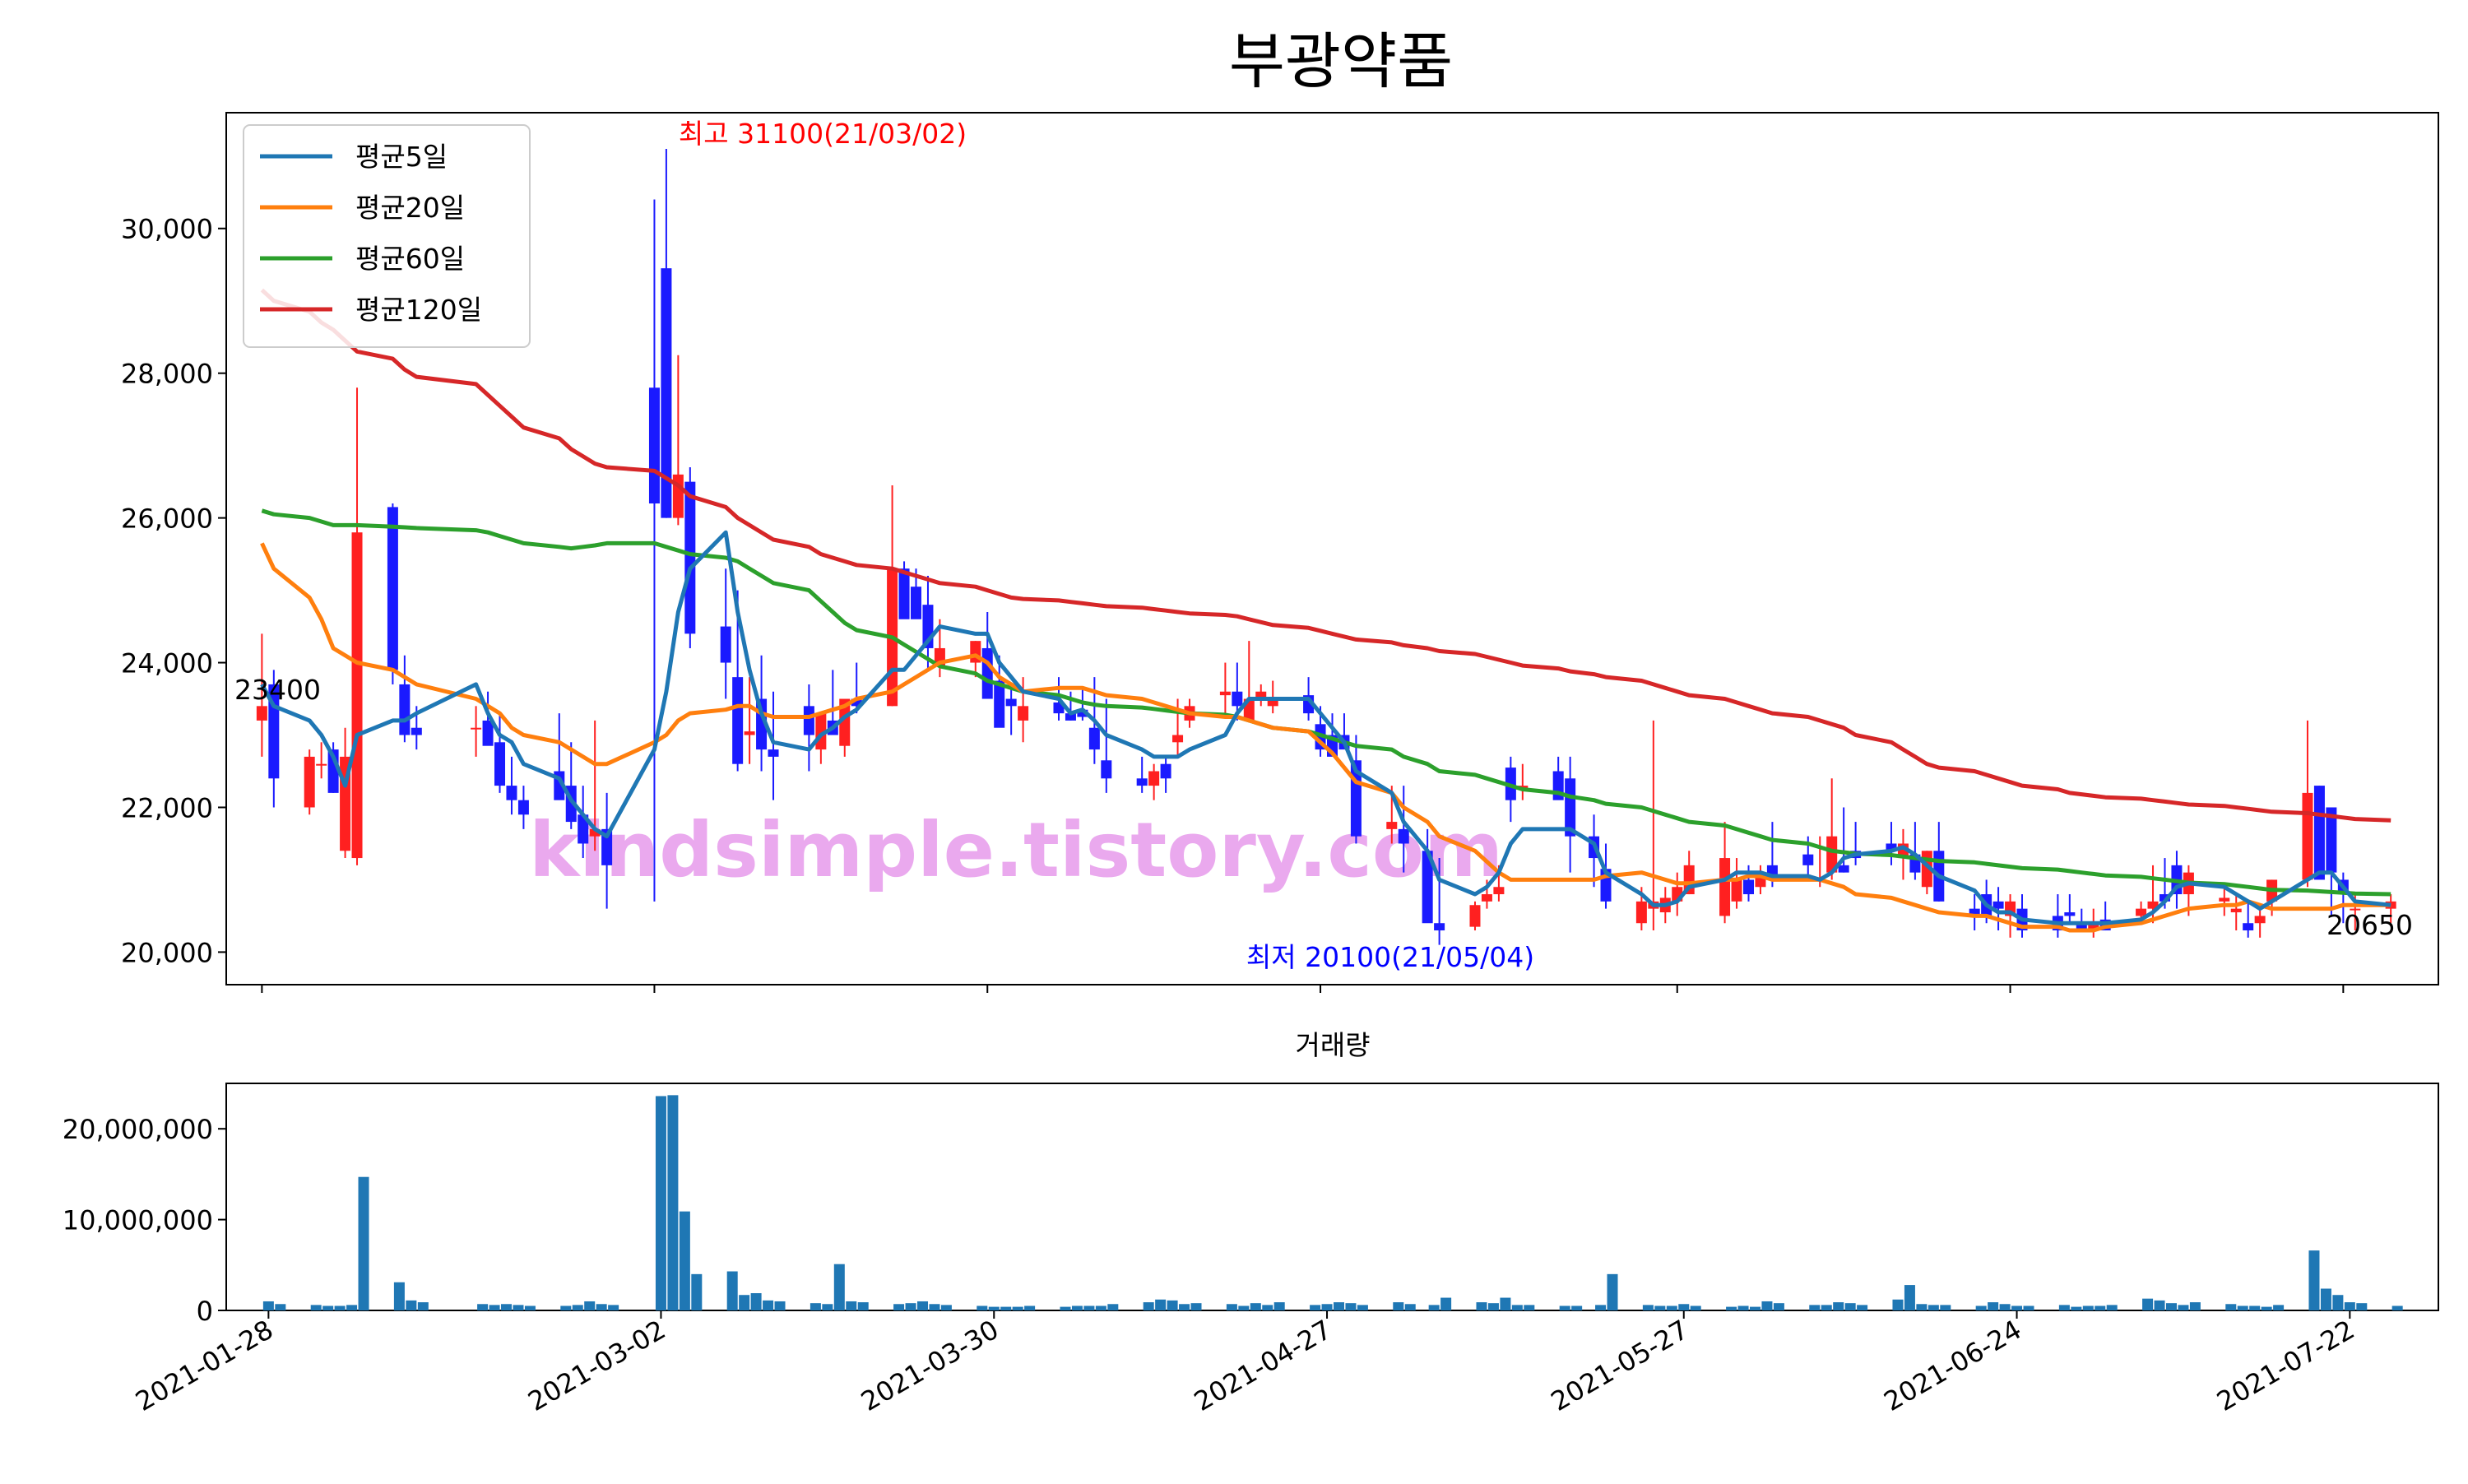  Describe the element at coordinates (277, 690) in the screenshot. I see `start-price-annotation: 23400` at that location.